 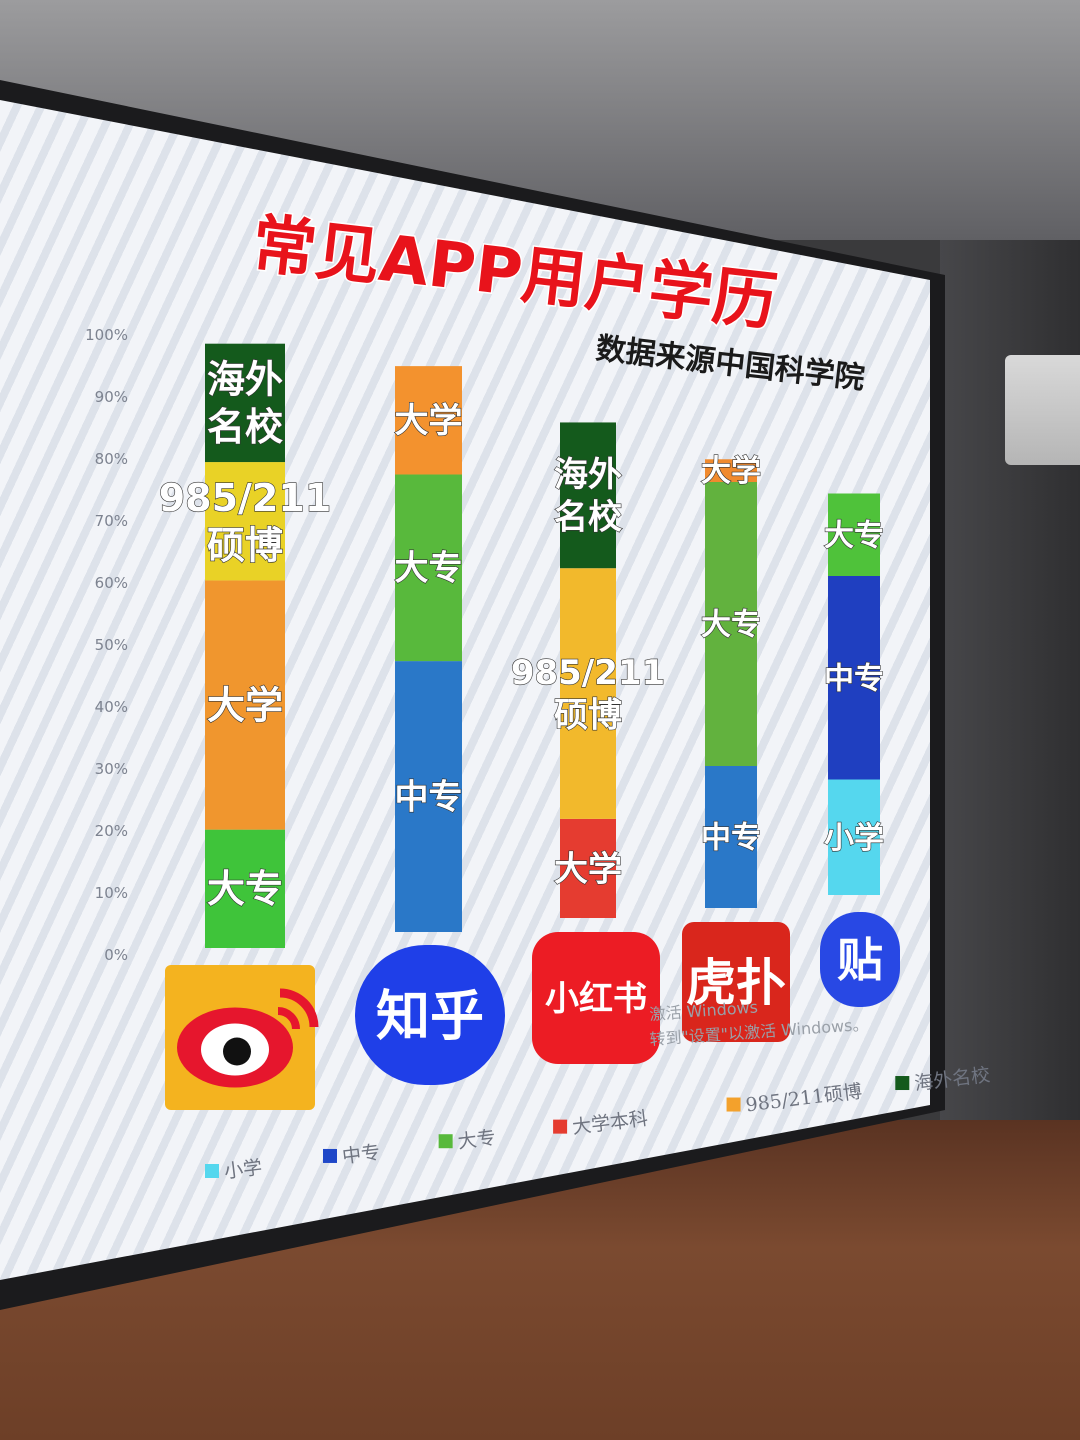 I want to click on y-tick-label: 70%, so click(x=111, y=521).